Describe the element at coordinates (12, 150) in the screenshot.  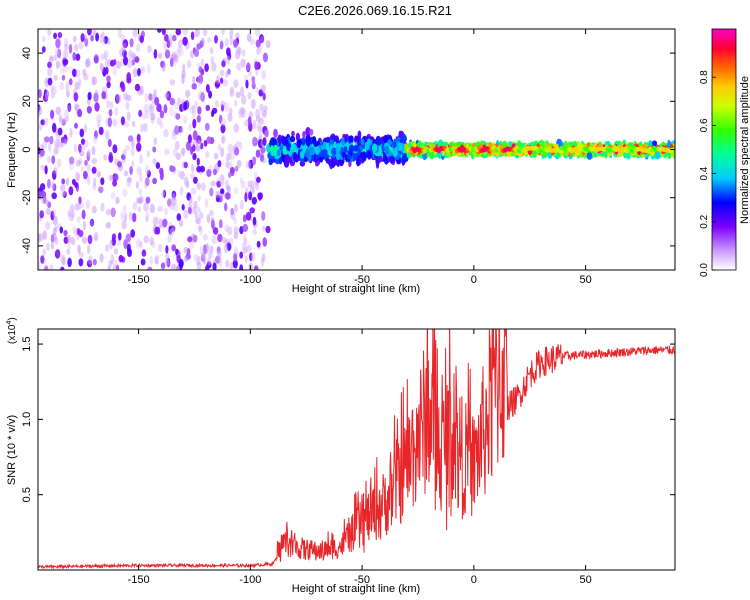
I see `spectrogram-y-label: Frequency (Hz)` at that location.